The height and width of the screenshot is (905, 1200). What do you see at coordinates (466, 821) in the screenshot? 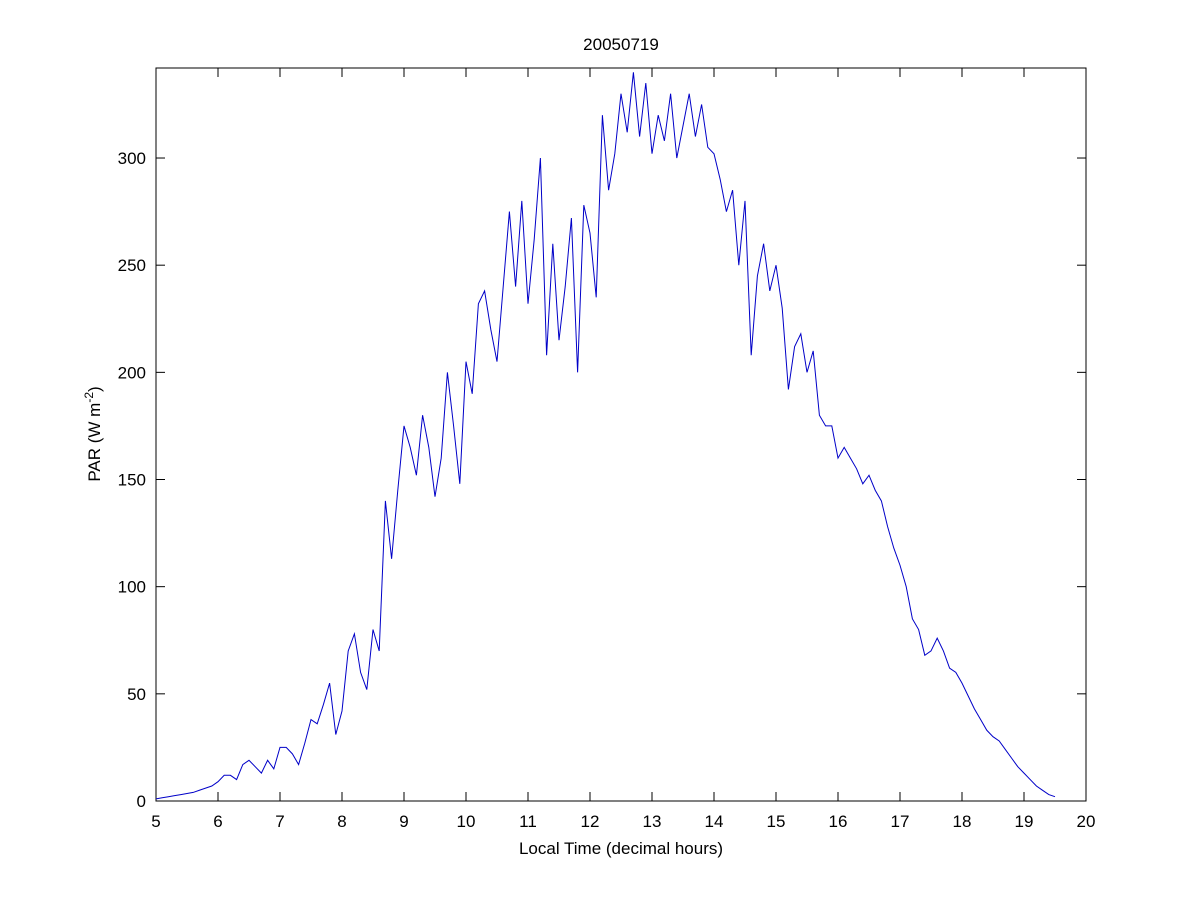
I see `x-tick-label: 10` at bounding box center [466, 821].